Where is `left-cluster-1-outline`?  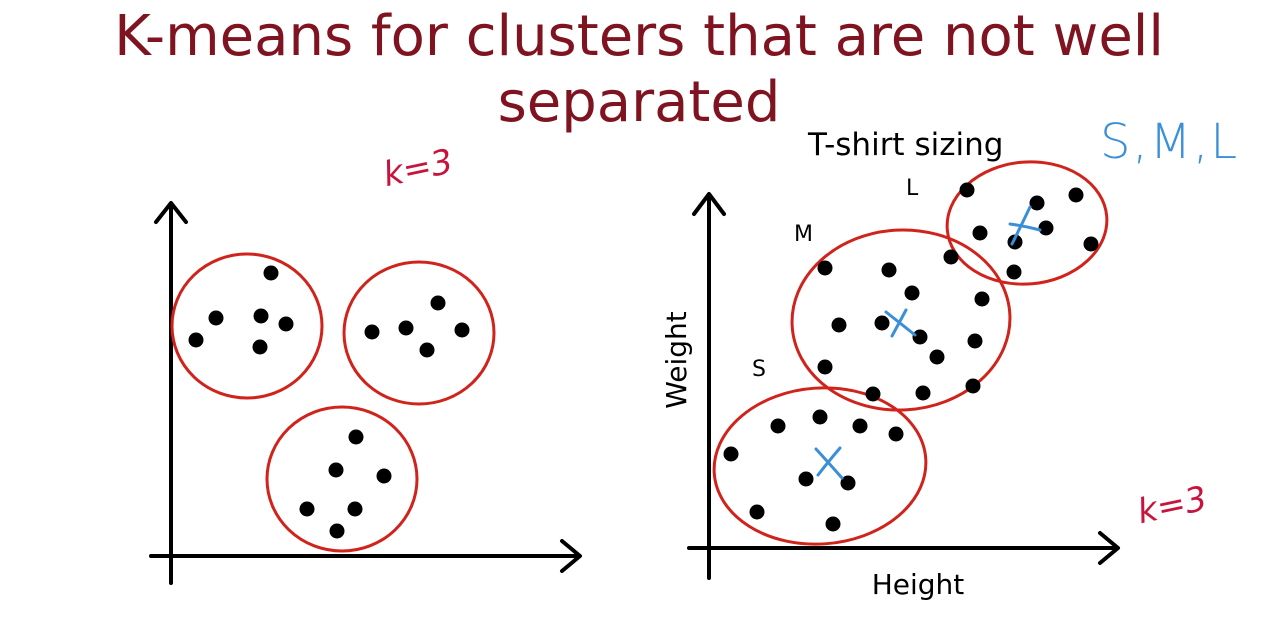
left-cluster-1-outline is located at coordinates (247, 326).